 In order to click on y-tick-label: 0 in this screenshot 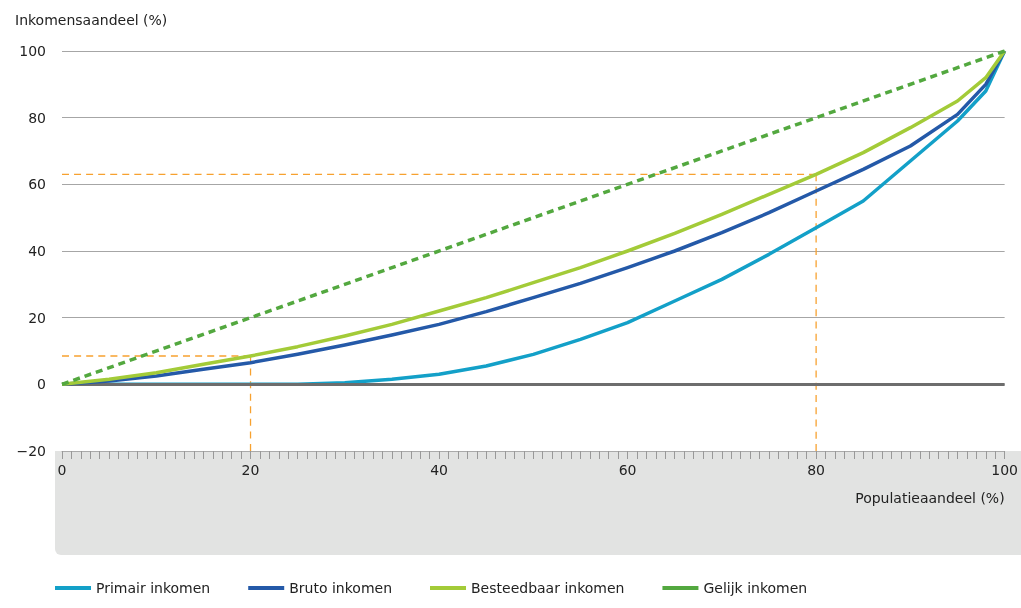, I will do `click(41, 384)`.